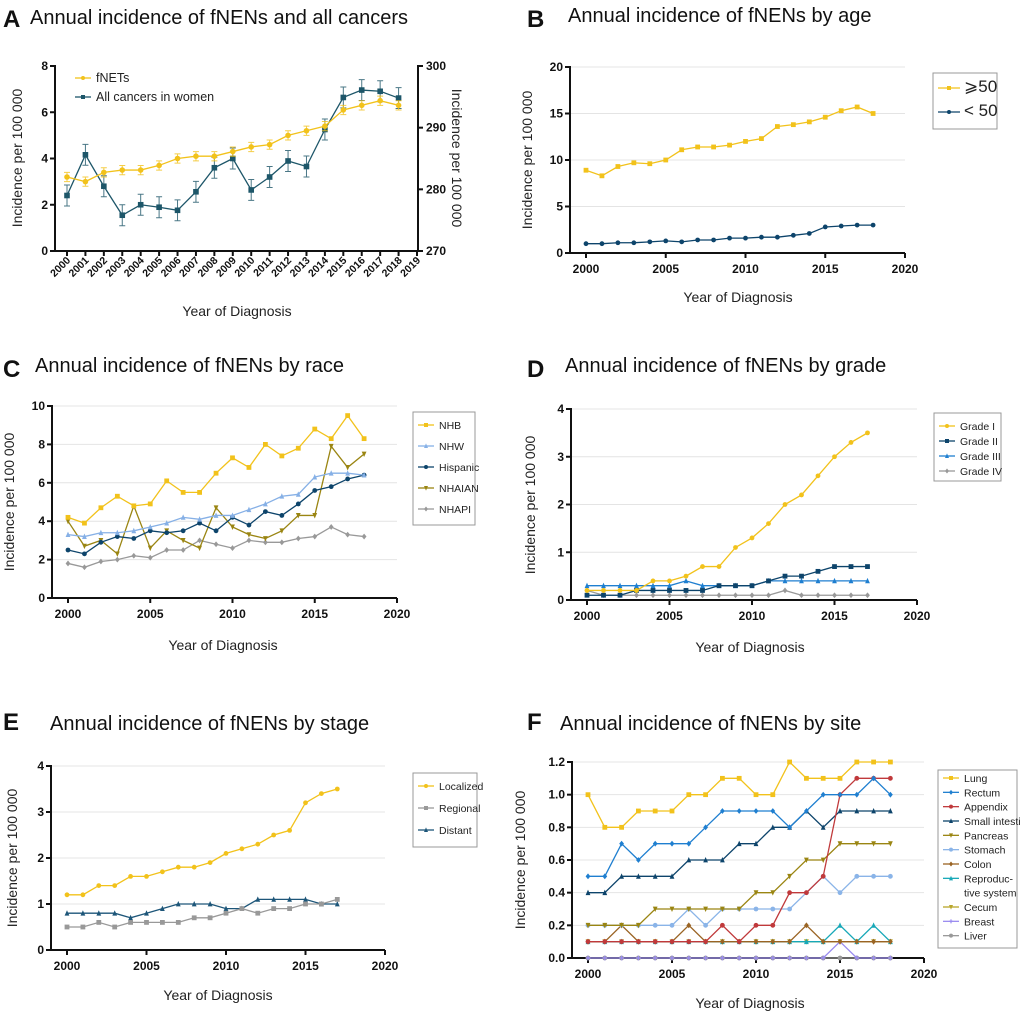 The width and height of the screenshot is (1020, 1019). What do you see at coordinates (9, 502) in the screenshot?
I see `y-axis-label: Incidence per 100 000` at bounding box center [9, 502].